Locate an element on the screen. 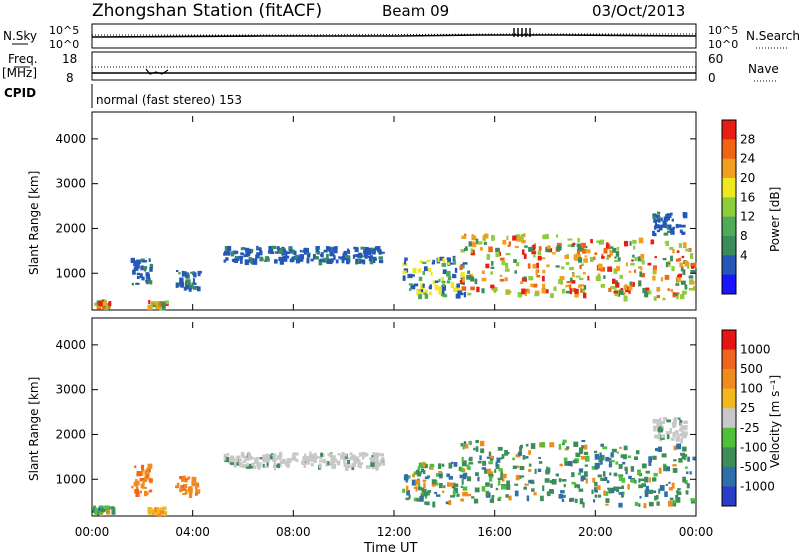 This screenshot has width=800, height=554. power-ylabel: Slant Range [km] is located at coordinates (34, 223).